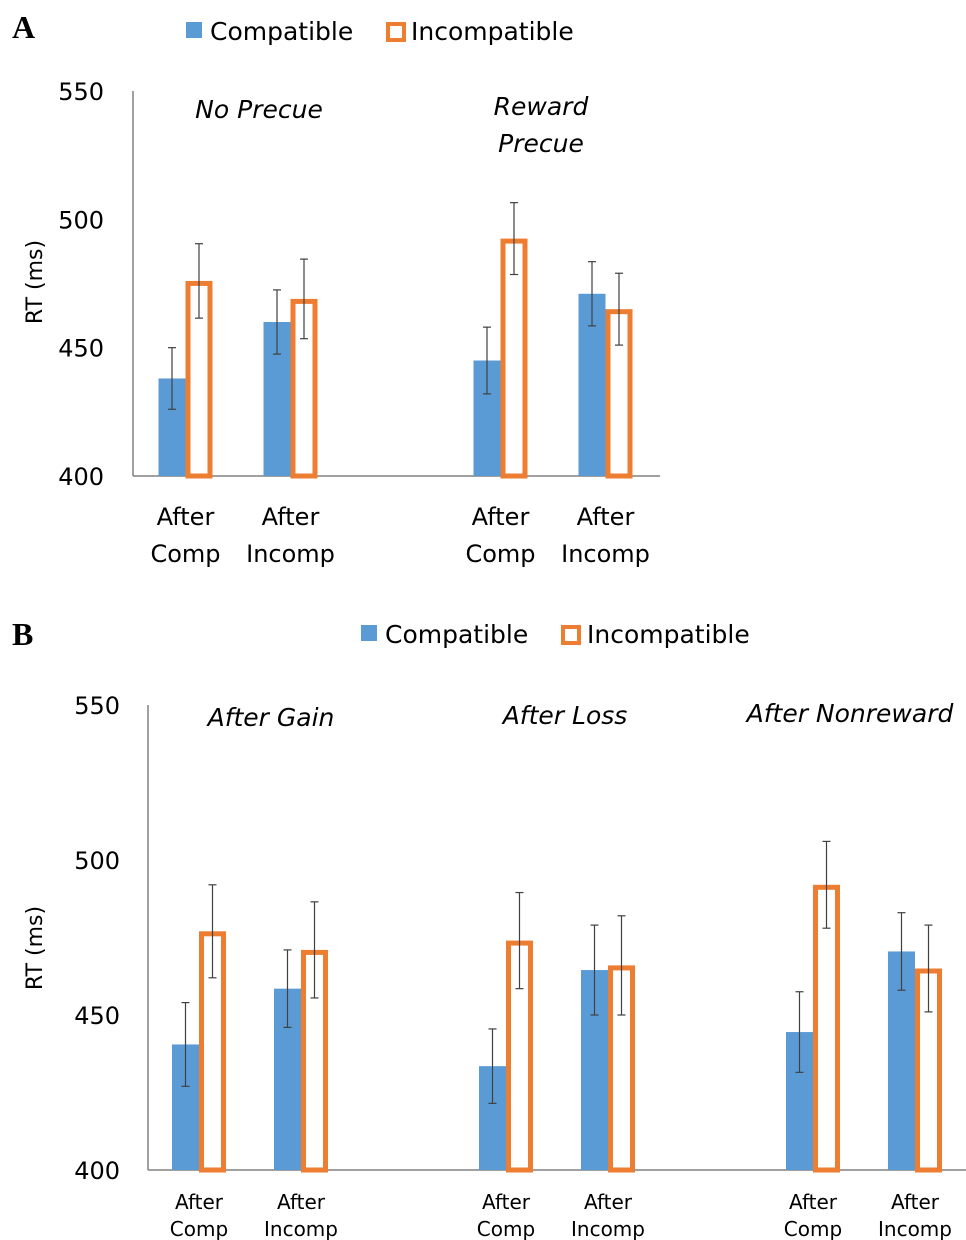 The image size is (966, 1240). Describe the element at coordinates (81, 349) in the screenshot. I see `panel-a-y-tick-450: 450` at that location.